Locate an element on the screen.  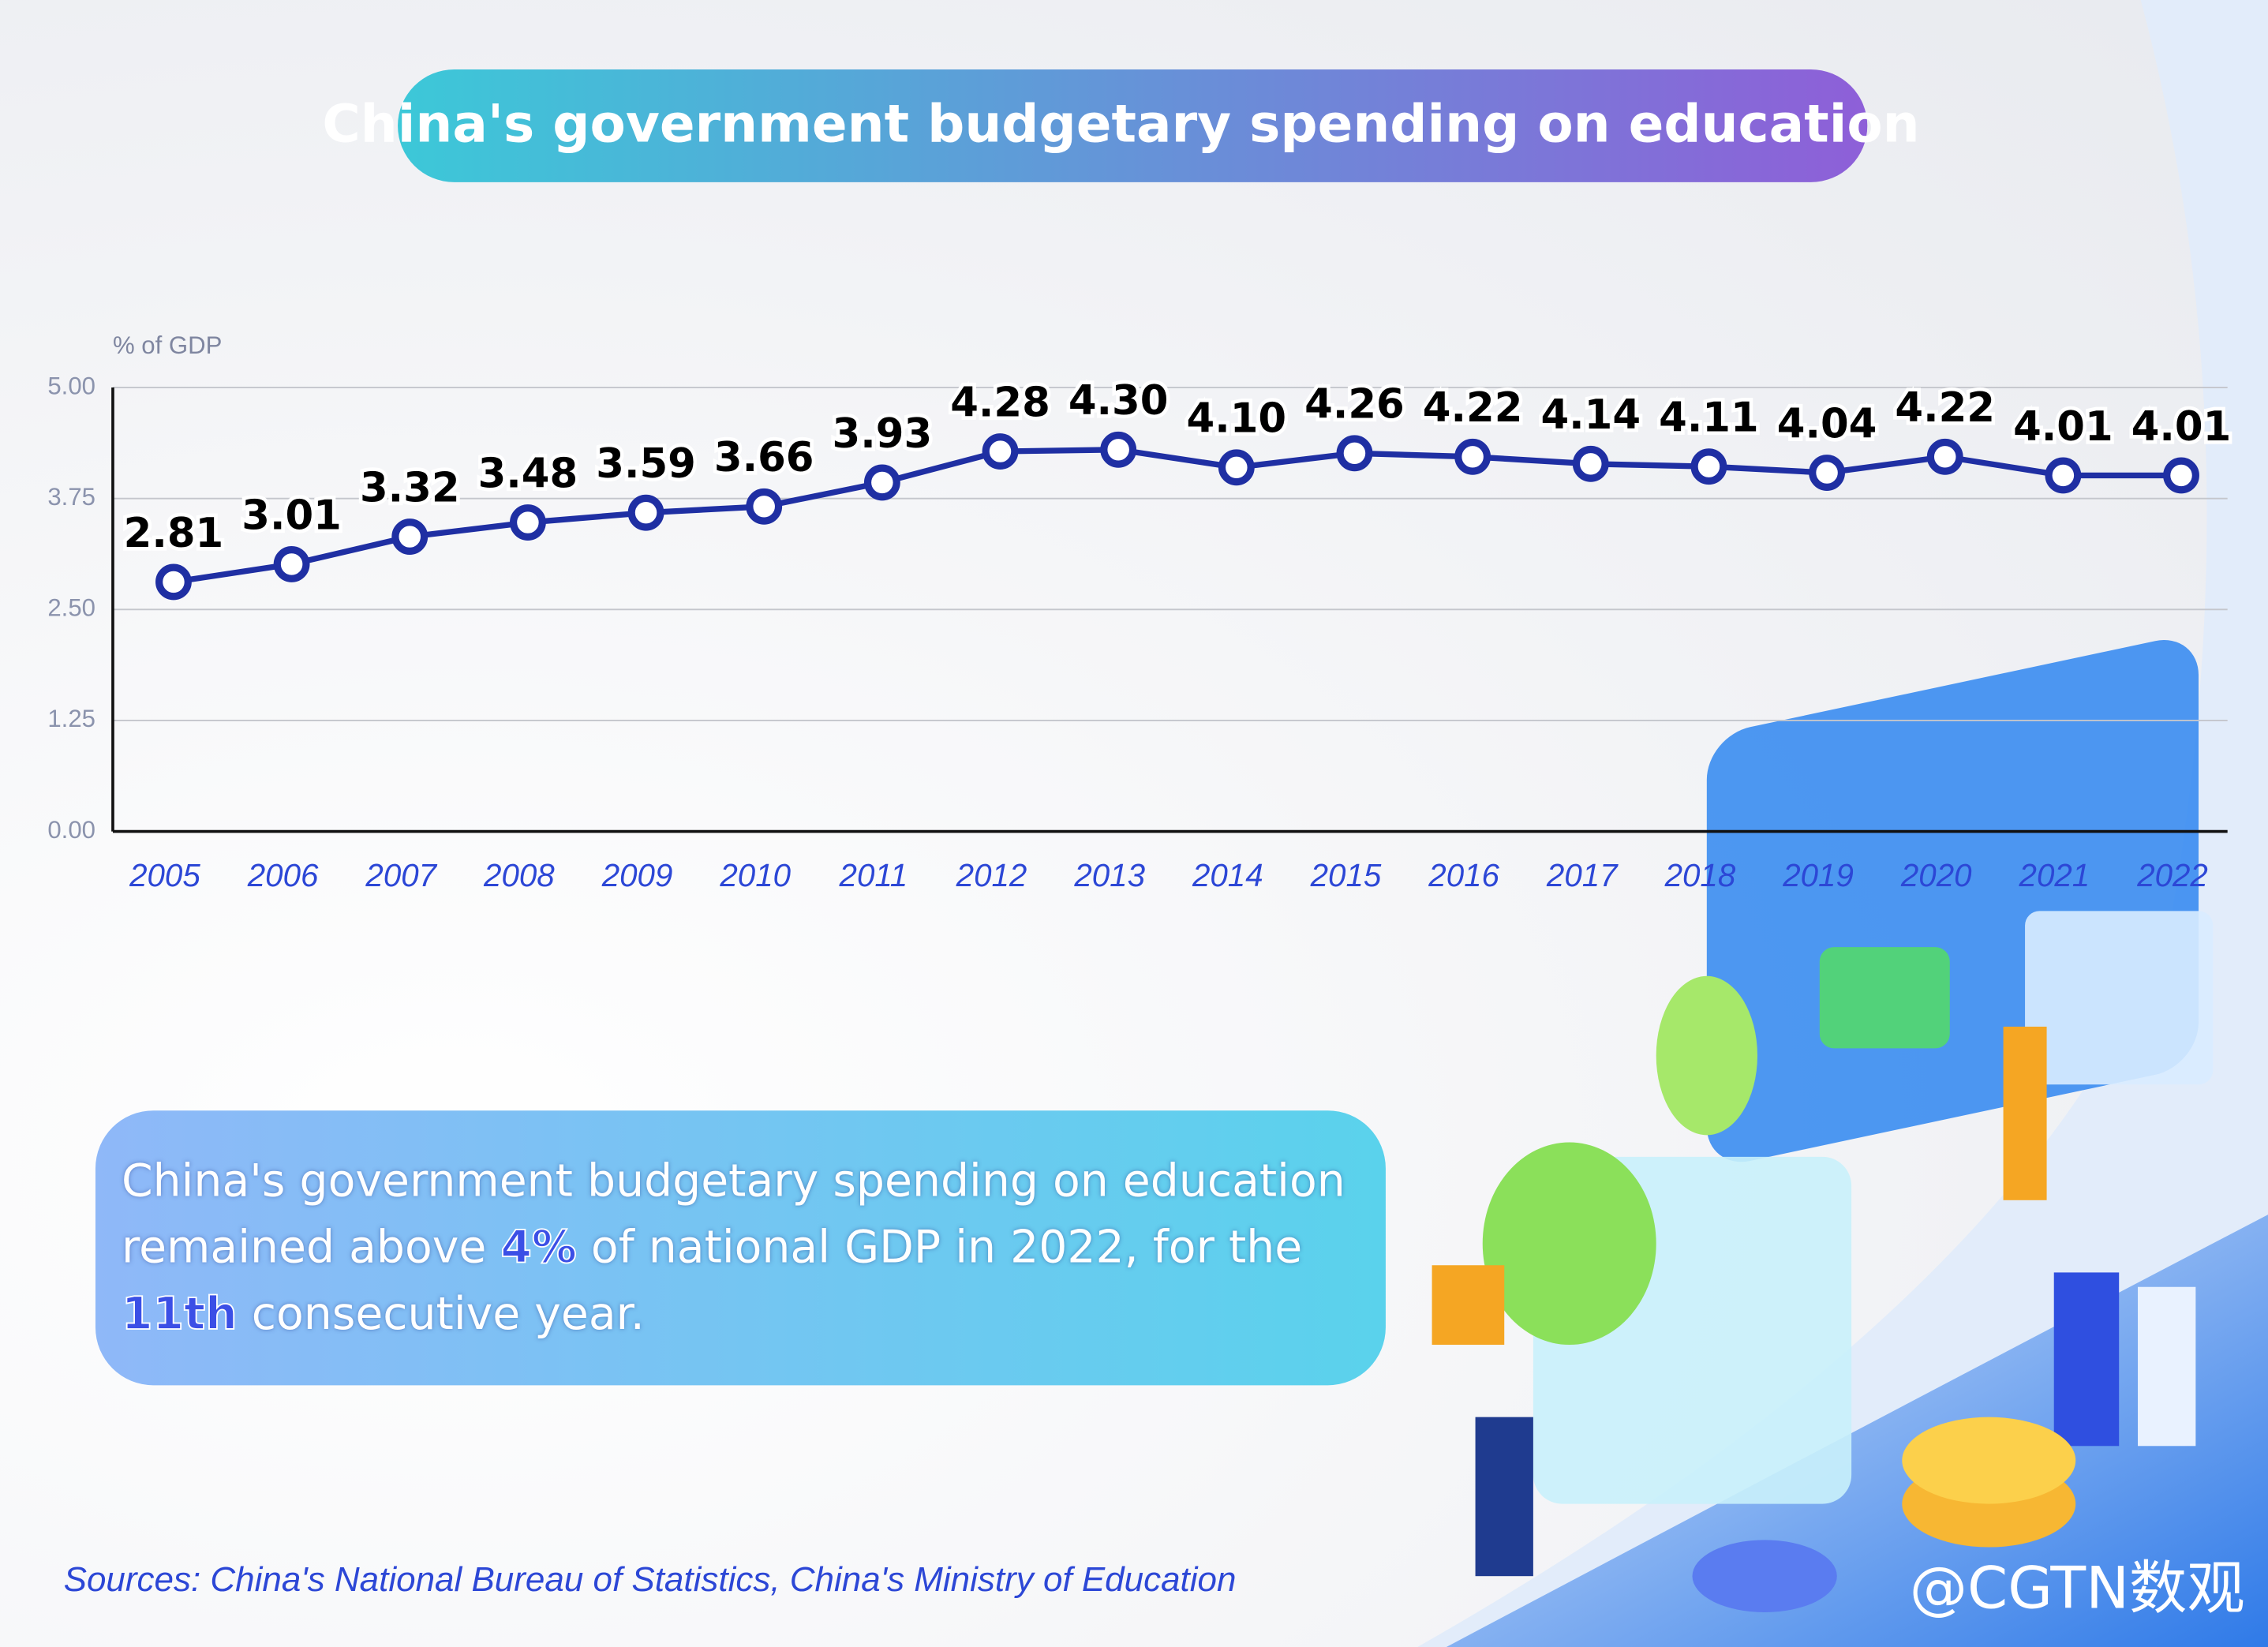
x-tick-label: 2018 is located at coordinates (1700, 875).